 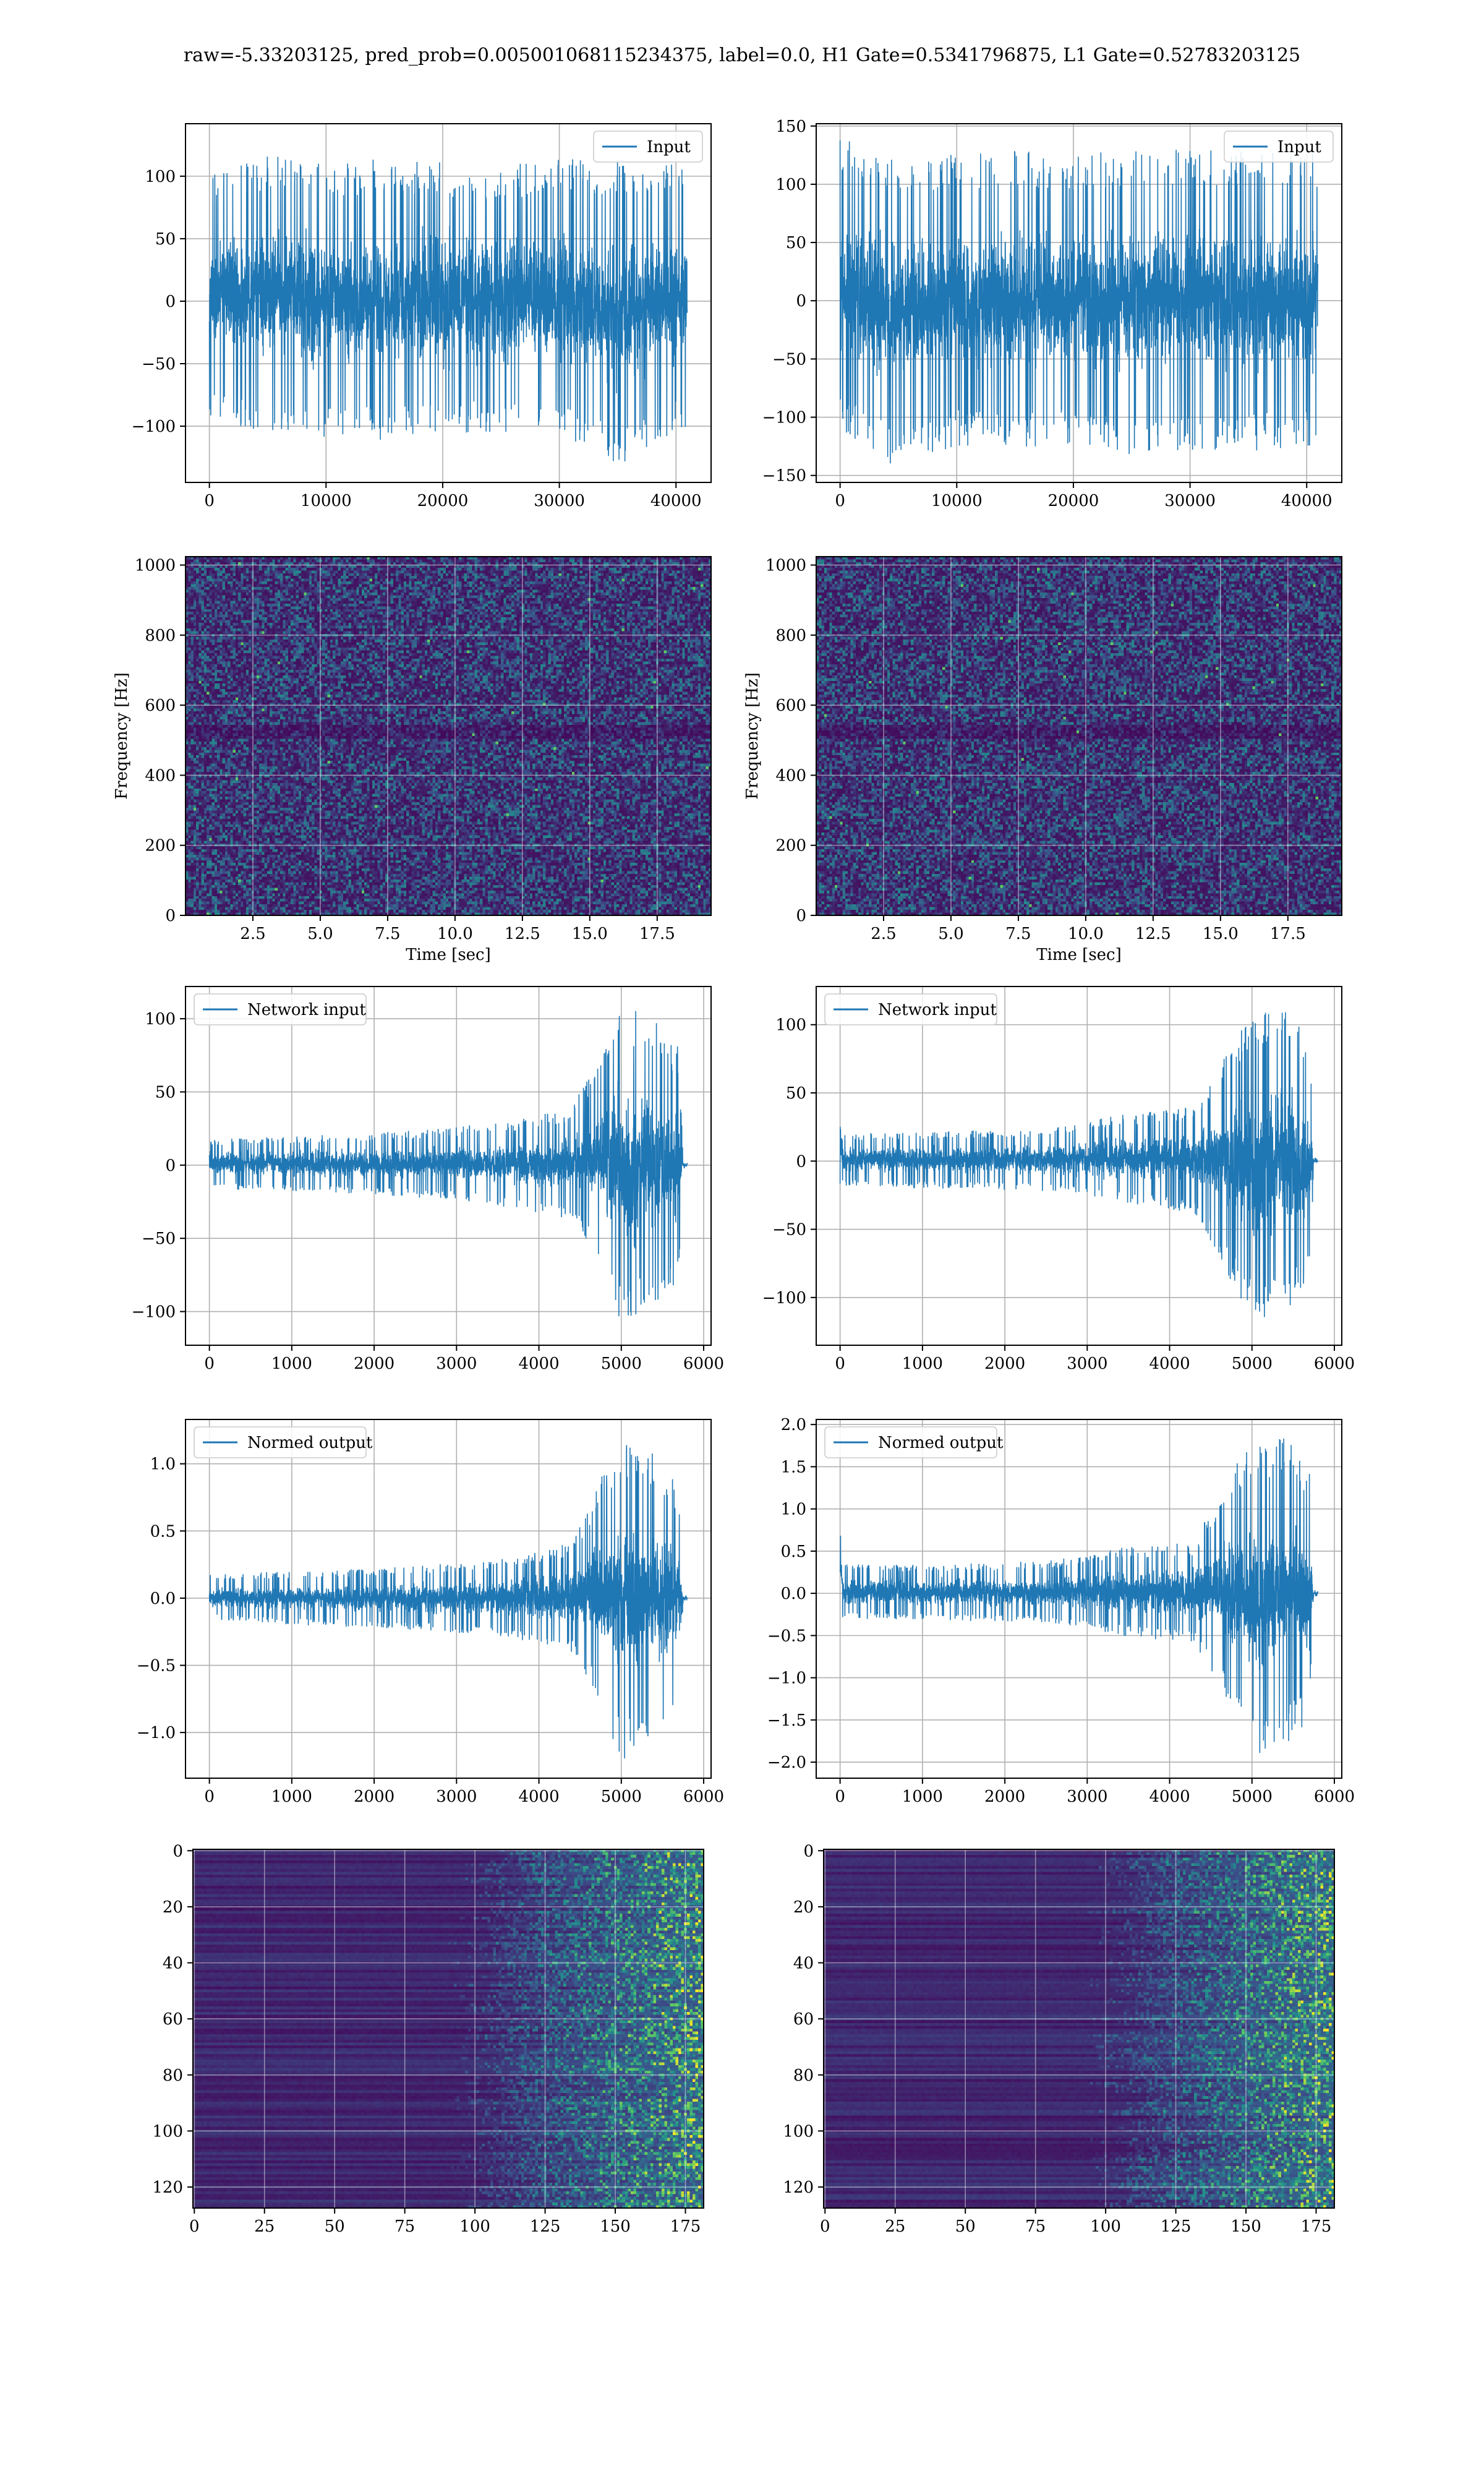 What do you see at coordinates (283, 1442) in the screenshot?
I see `legend: Normed output` at bounding box center [283, 1442].